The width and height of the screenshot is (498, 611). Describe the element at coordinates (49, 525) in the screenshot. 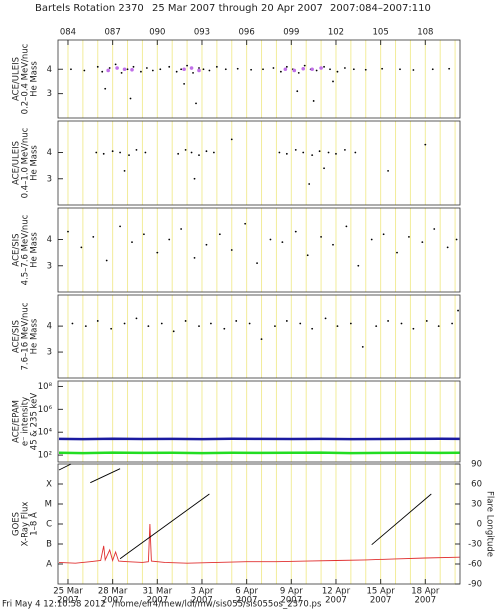

I see `y-tick-label: C` at that location.